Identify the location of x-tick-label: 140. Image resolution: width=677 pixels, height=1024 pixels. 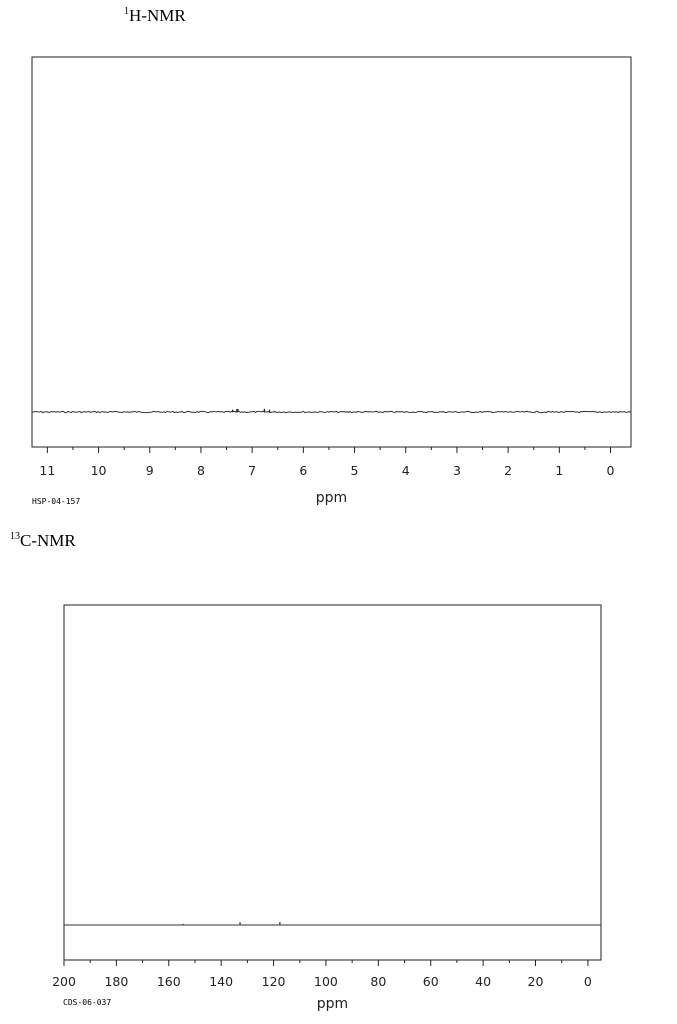
(221, 981).